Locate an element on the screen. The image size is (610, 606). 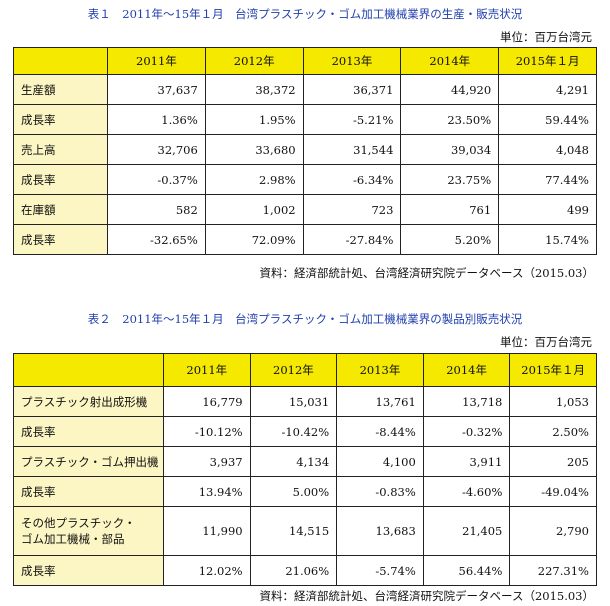
row-label: プラスチック・ゴム押出機 is located at coordinates (88, 461).